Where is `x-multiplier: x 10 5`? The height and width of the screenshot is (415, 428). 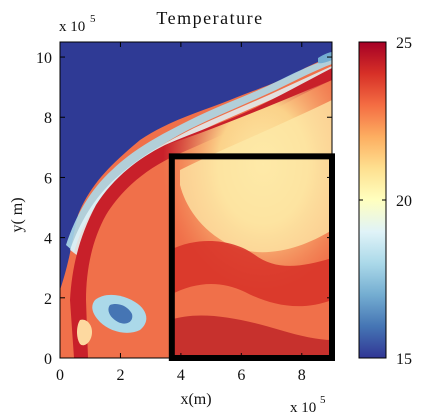 x-multiplier: x 10 5 is located at coordinates (308, 404).